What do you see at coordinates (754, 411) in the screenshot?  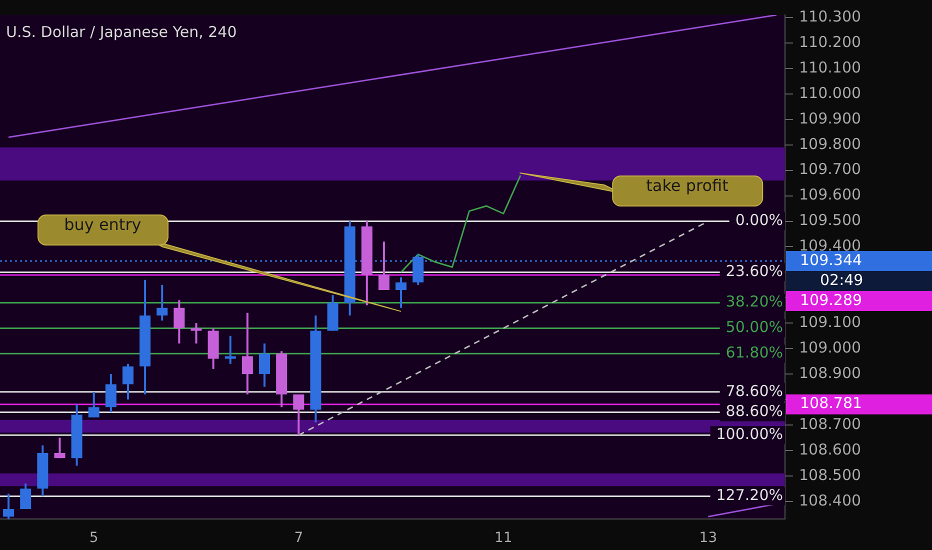 I see `annotation: 88.60%` at bounding box center [754, 411].